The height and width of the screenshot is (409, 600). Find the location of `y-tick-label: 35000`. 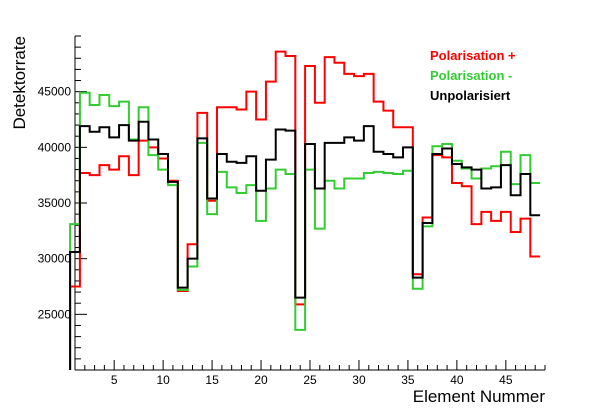

y-tick-label: 35000 is located at coordinates (55, 203).